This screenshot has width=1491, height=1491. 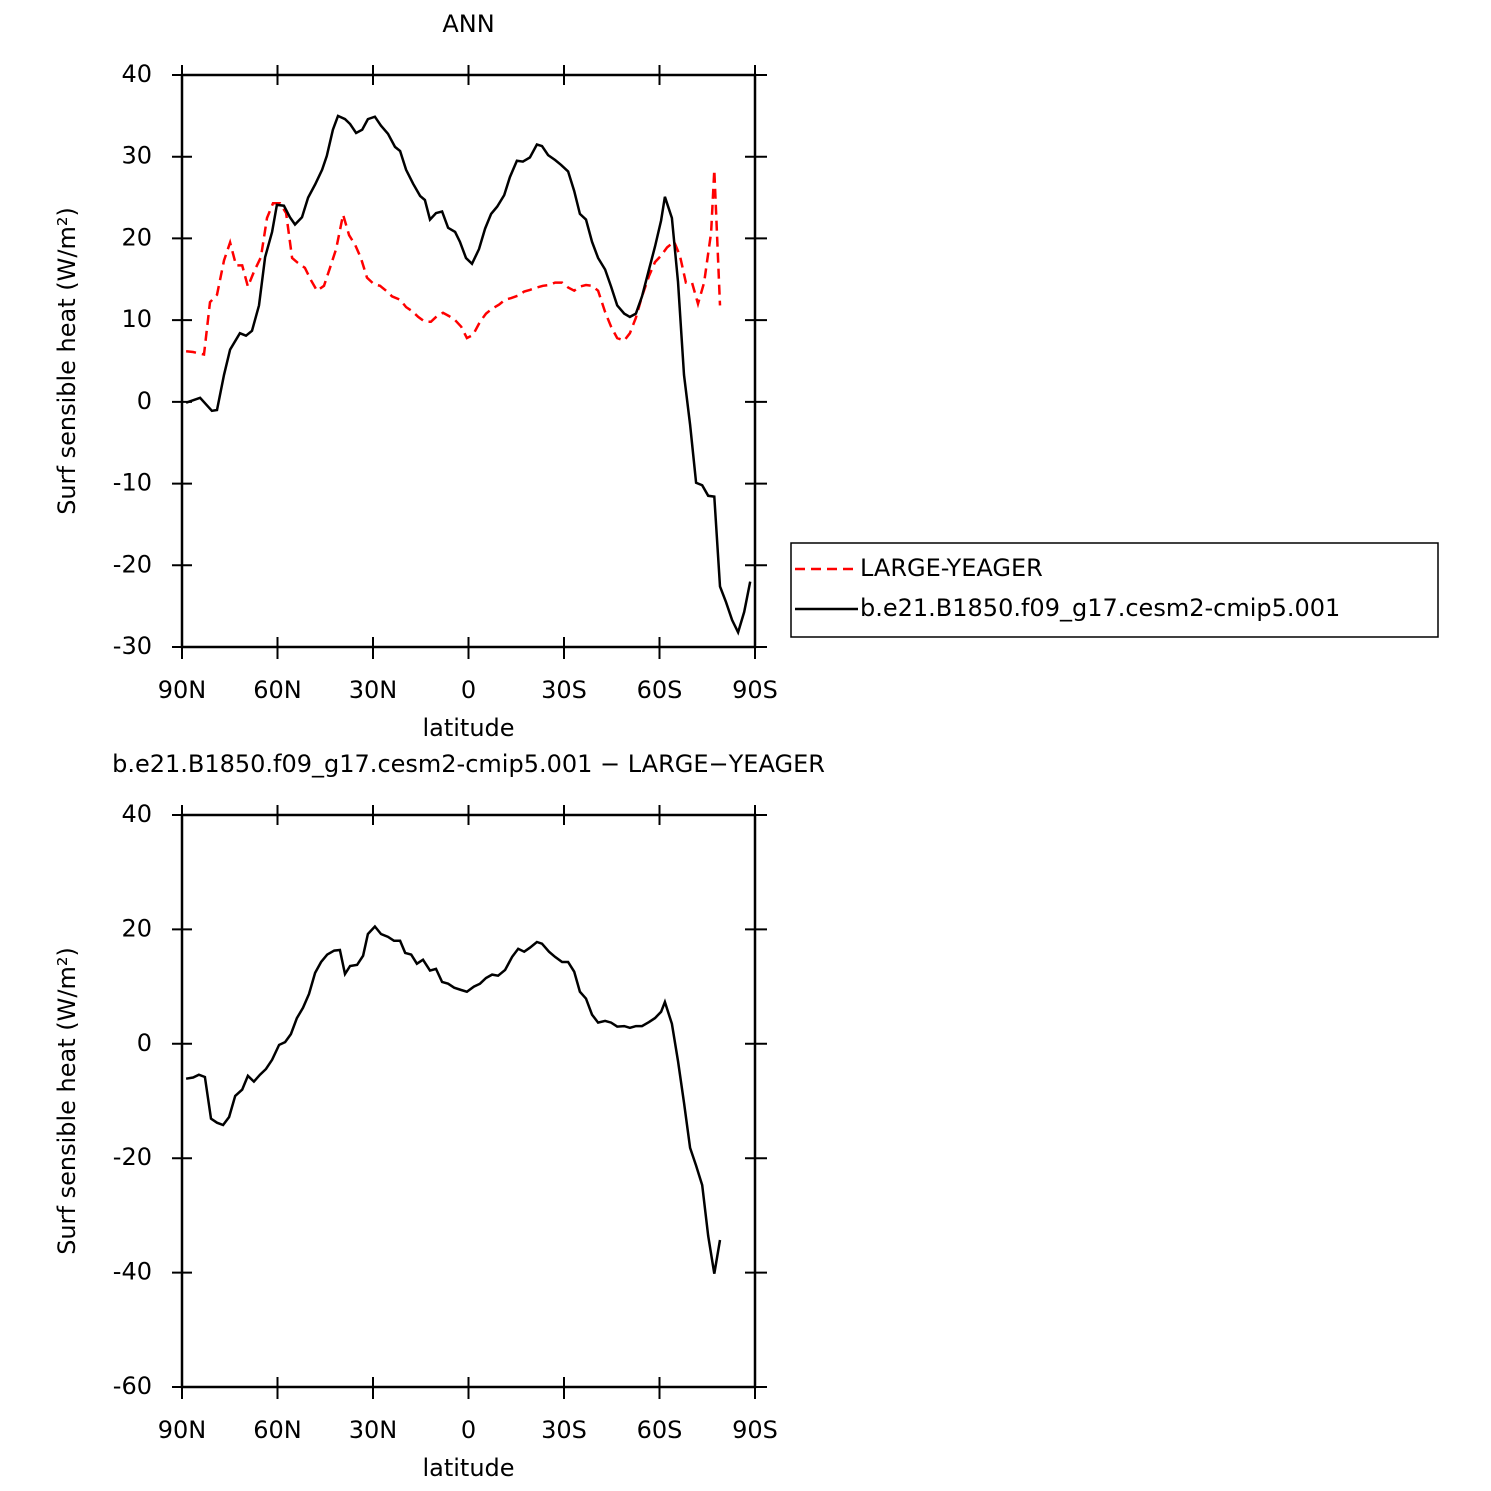 What do you see at coordinates (132, 1272) in the screenshot?
I see `y-tick-label: -40` at bounding box center [132, 1272].